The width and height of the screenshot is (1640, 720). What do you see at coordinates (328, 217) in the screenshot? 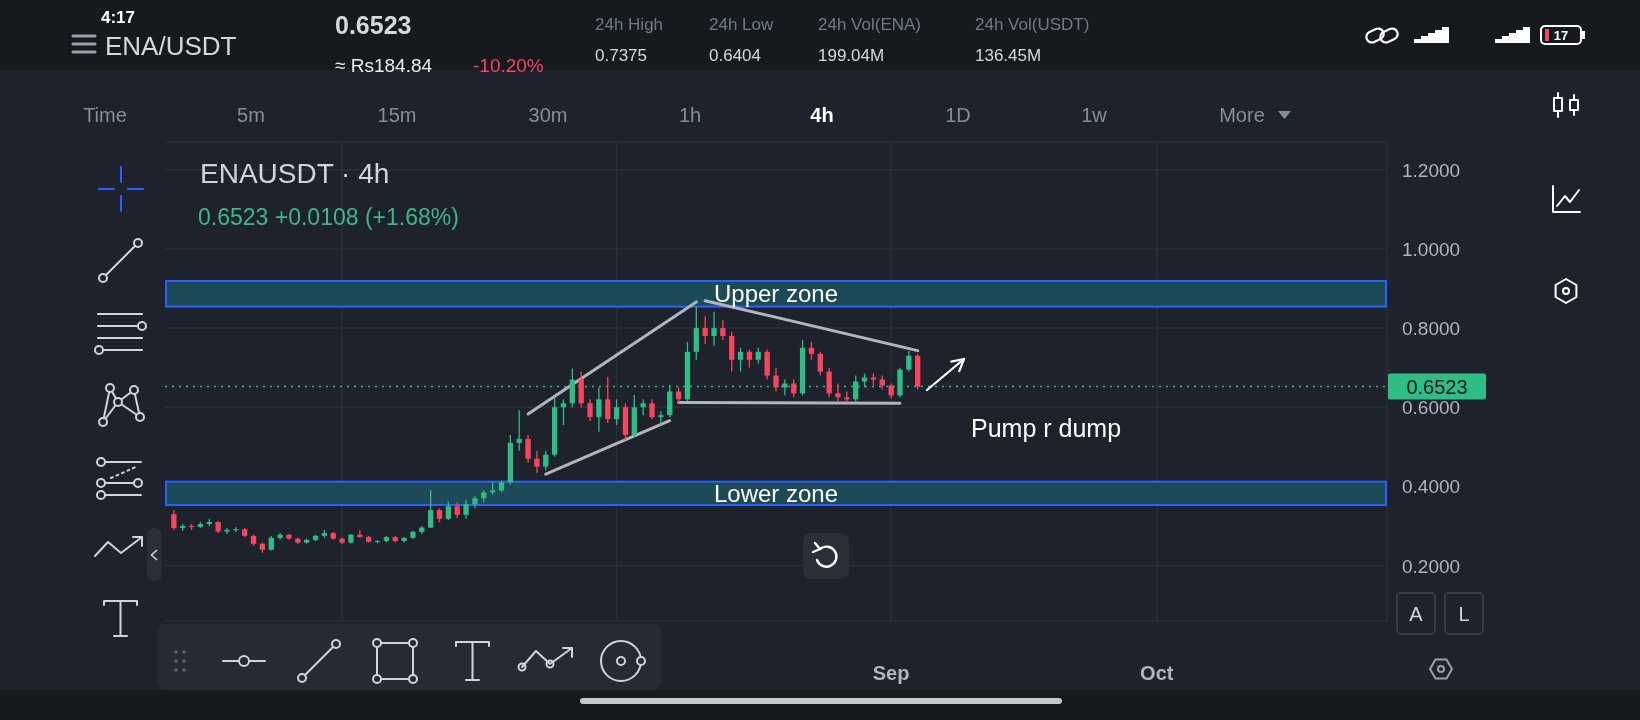
I see `text: 0.6523 +0.0108 (+1.68%)` at bounding box center [328, 217].